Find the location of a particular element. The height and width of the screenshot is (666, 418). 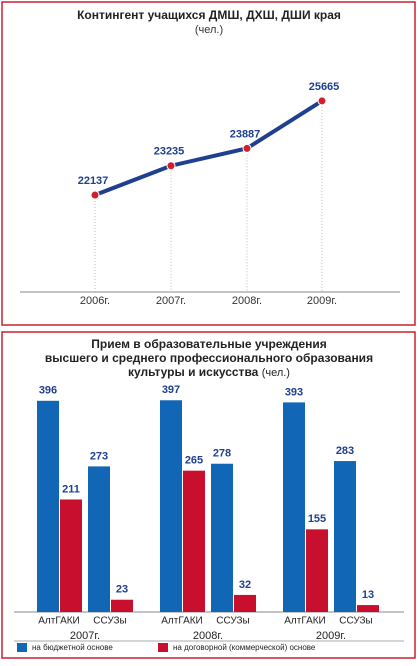

x-tick-label: 2009г. is located at coordinates (322, 301).